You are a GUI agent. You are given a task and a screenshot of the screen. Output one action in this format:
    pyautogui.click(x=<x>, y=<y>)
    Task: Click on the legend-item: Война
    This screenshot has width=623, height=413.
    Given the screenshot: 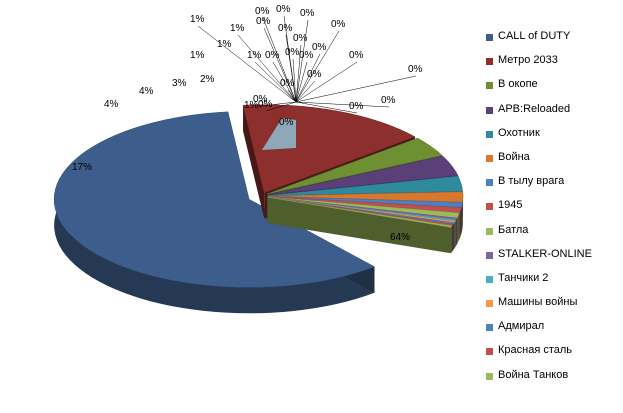 What is the action you would take?
    pyautogui.click(x=551, y=163)
    